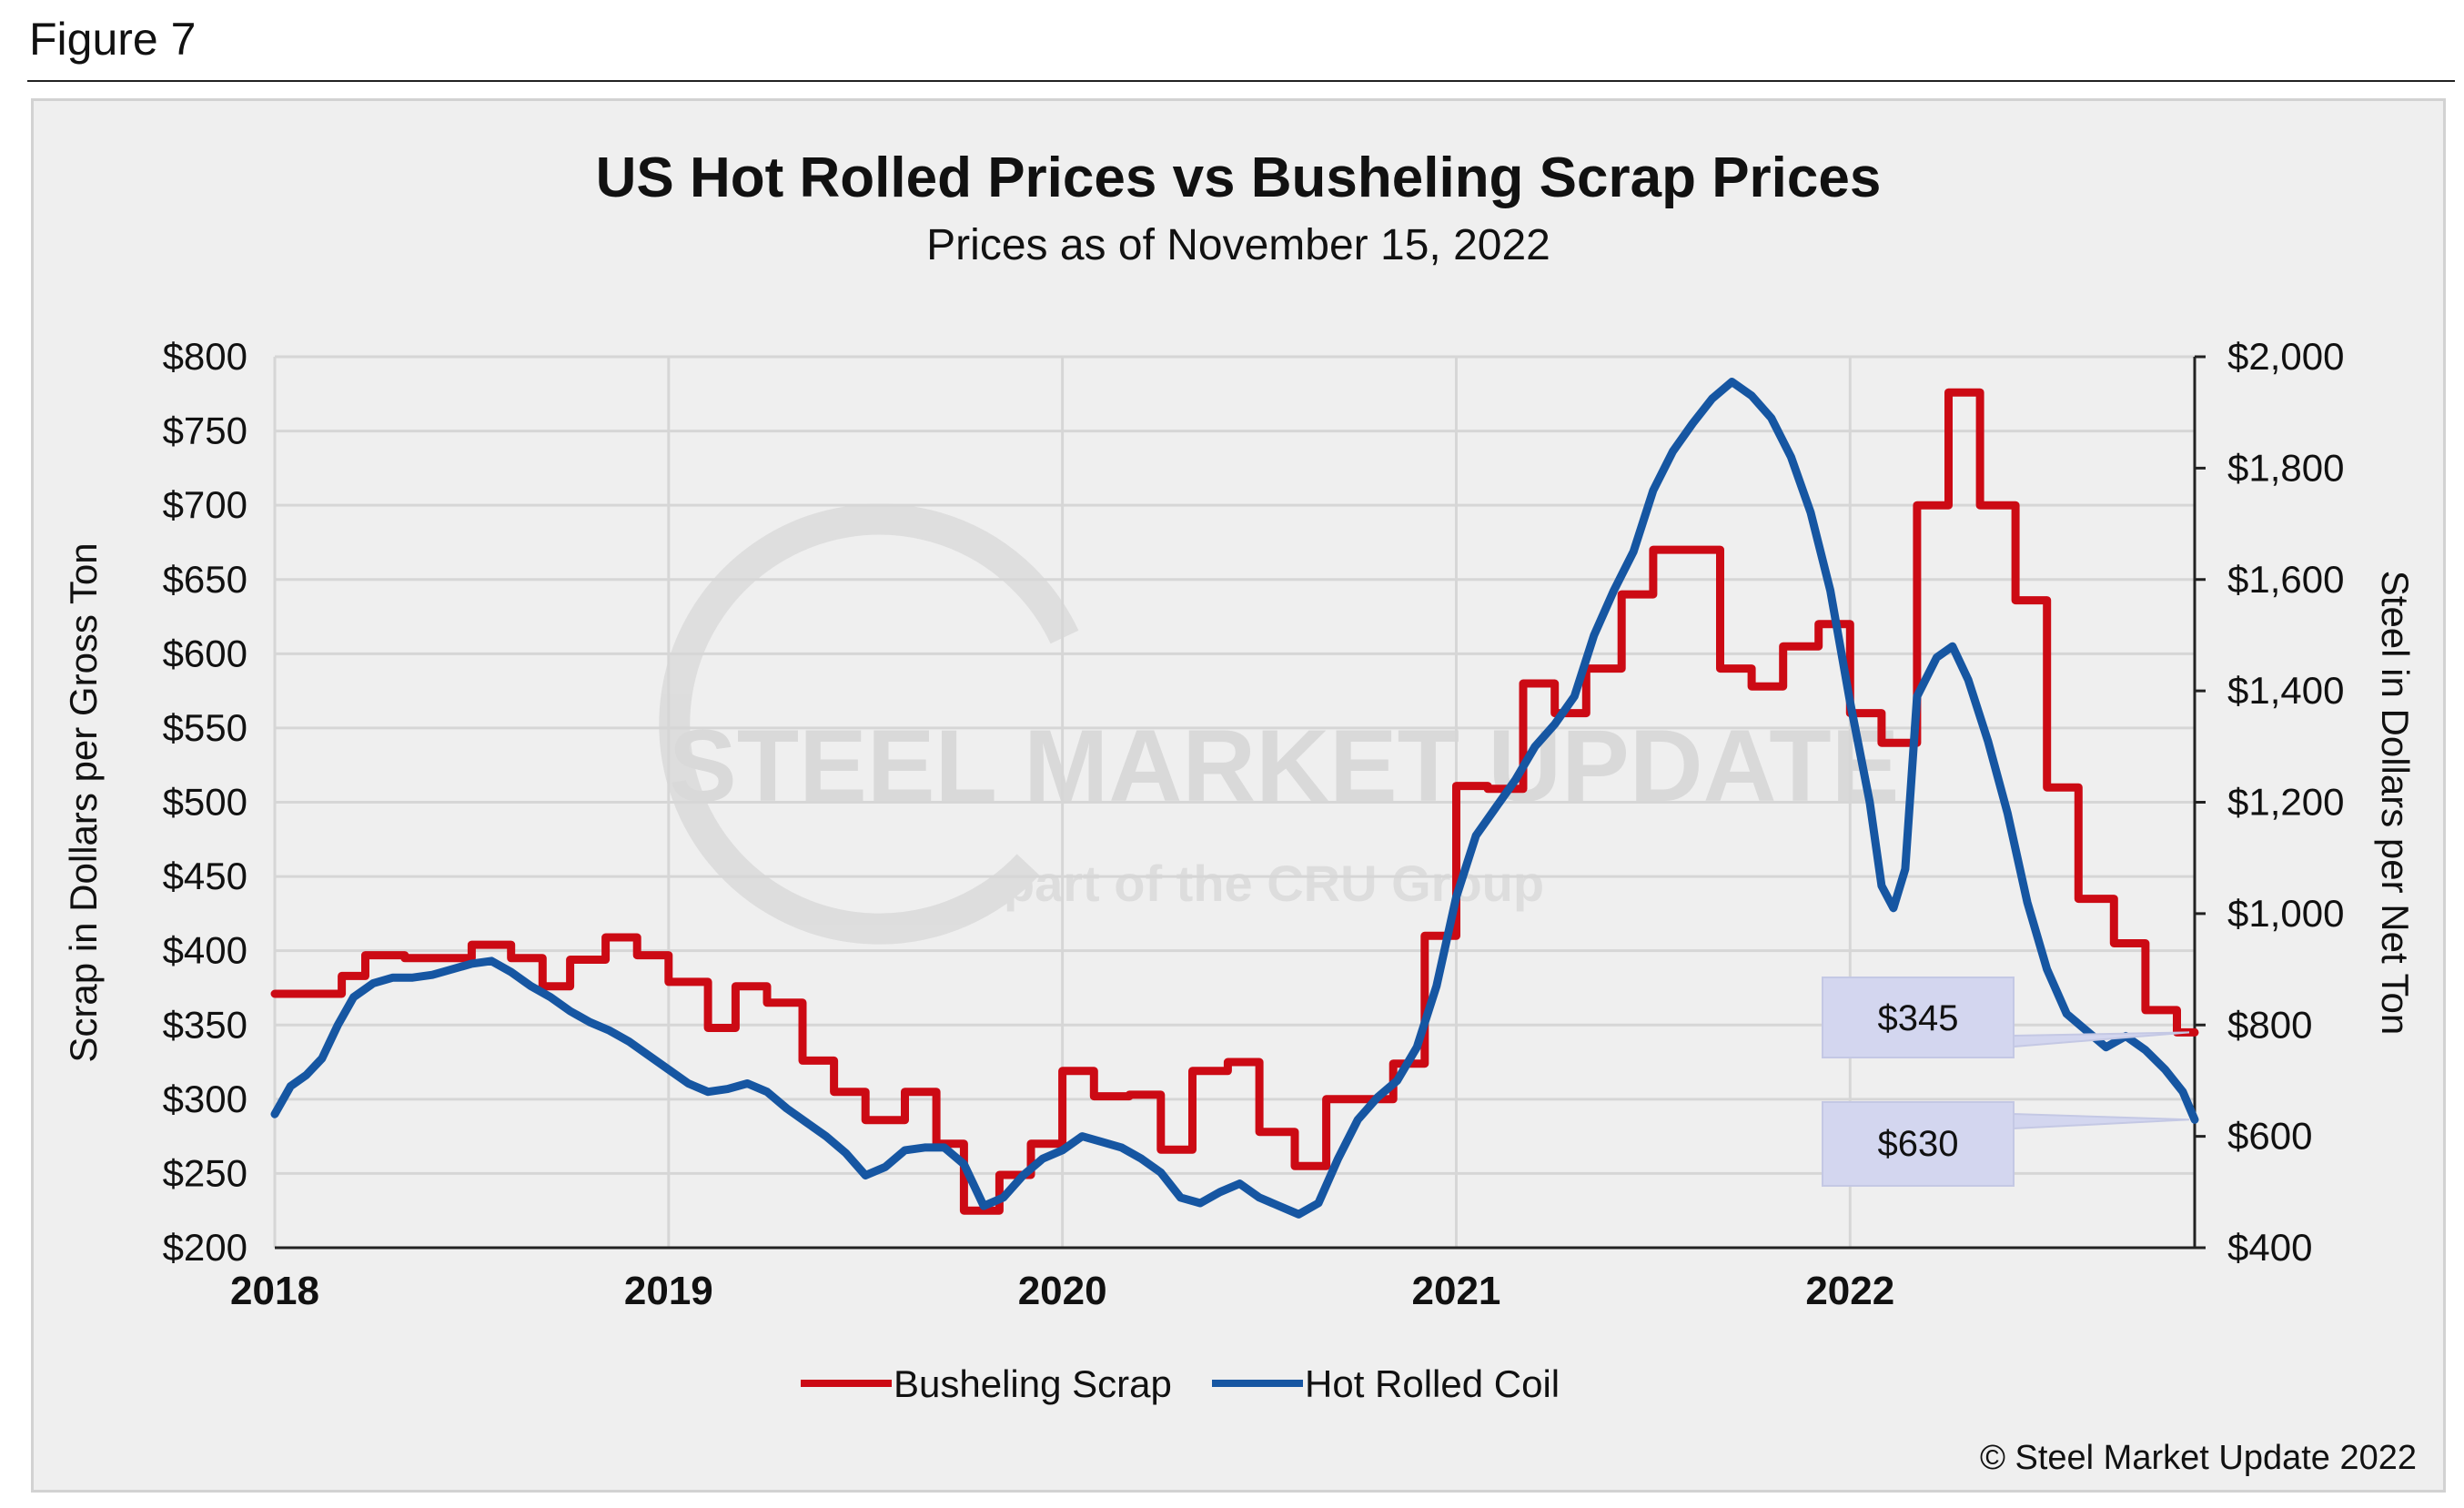  What do you see at coordinates (2285, 691) in the screenshot?
I see `right-tick-label: $1,400` at bounding box center [2285, 691].